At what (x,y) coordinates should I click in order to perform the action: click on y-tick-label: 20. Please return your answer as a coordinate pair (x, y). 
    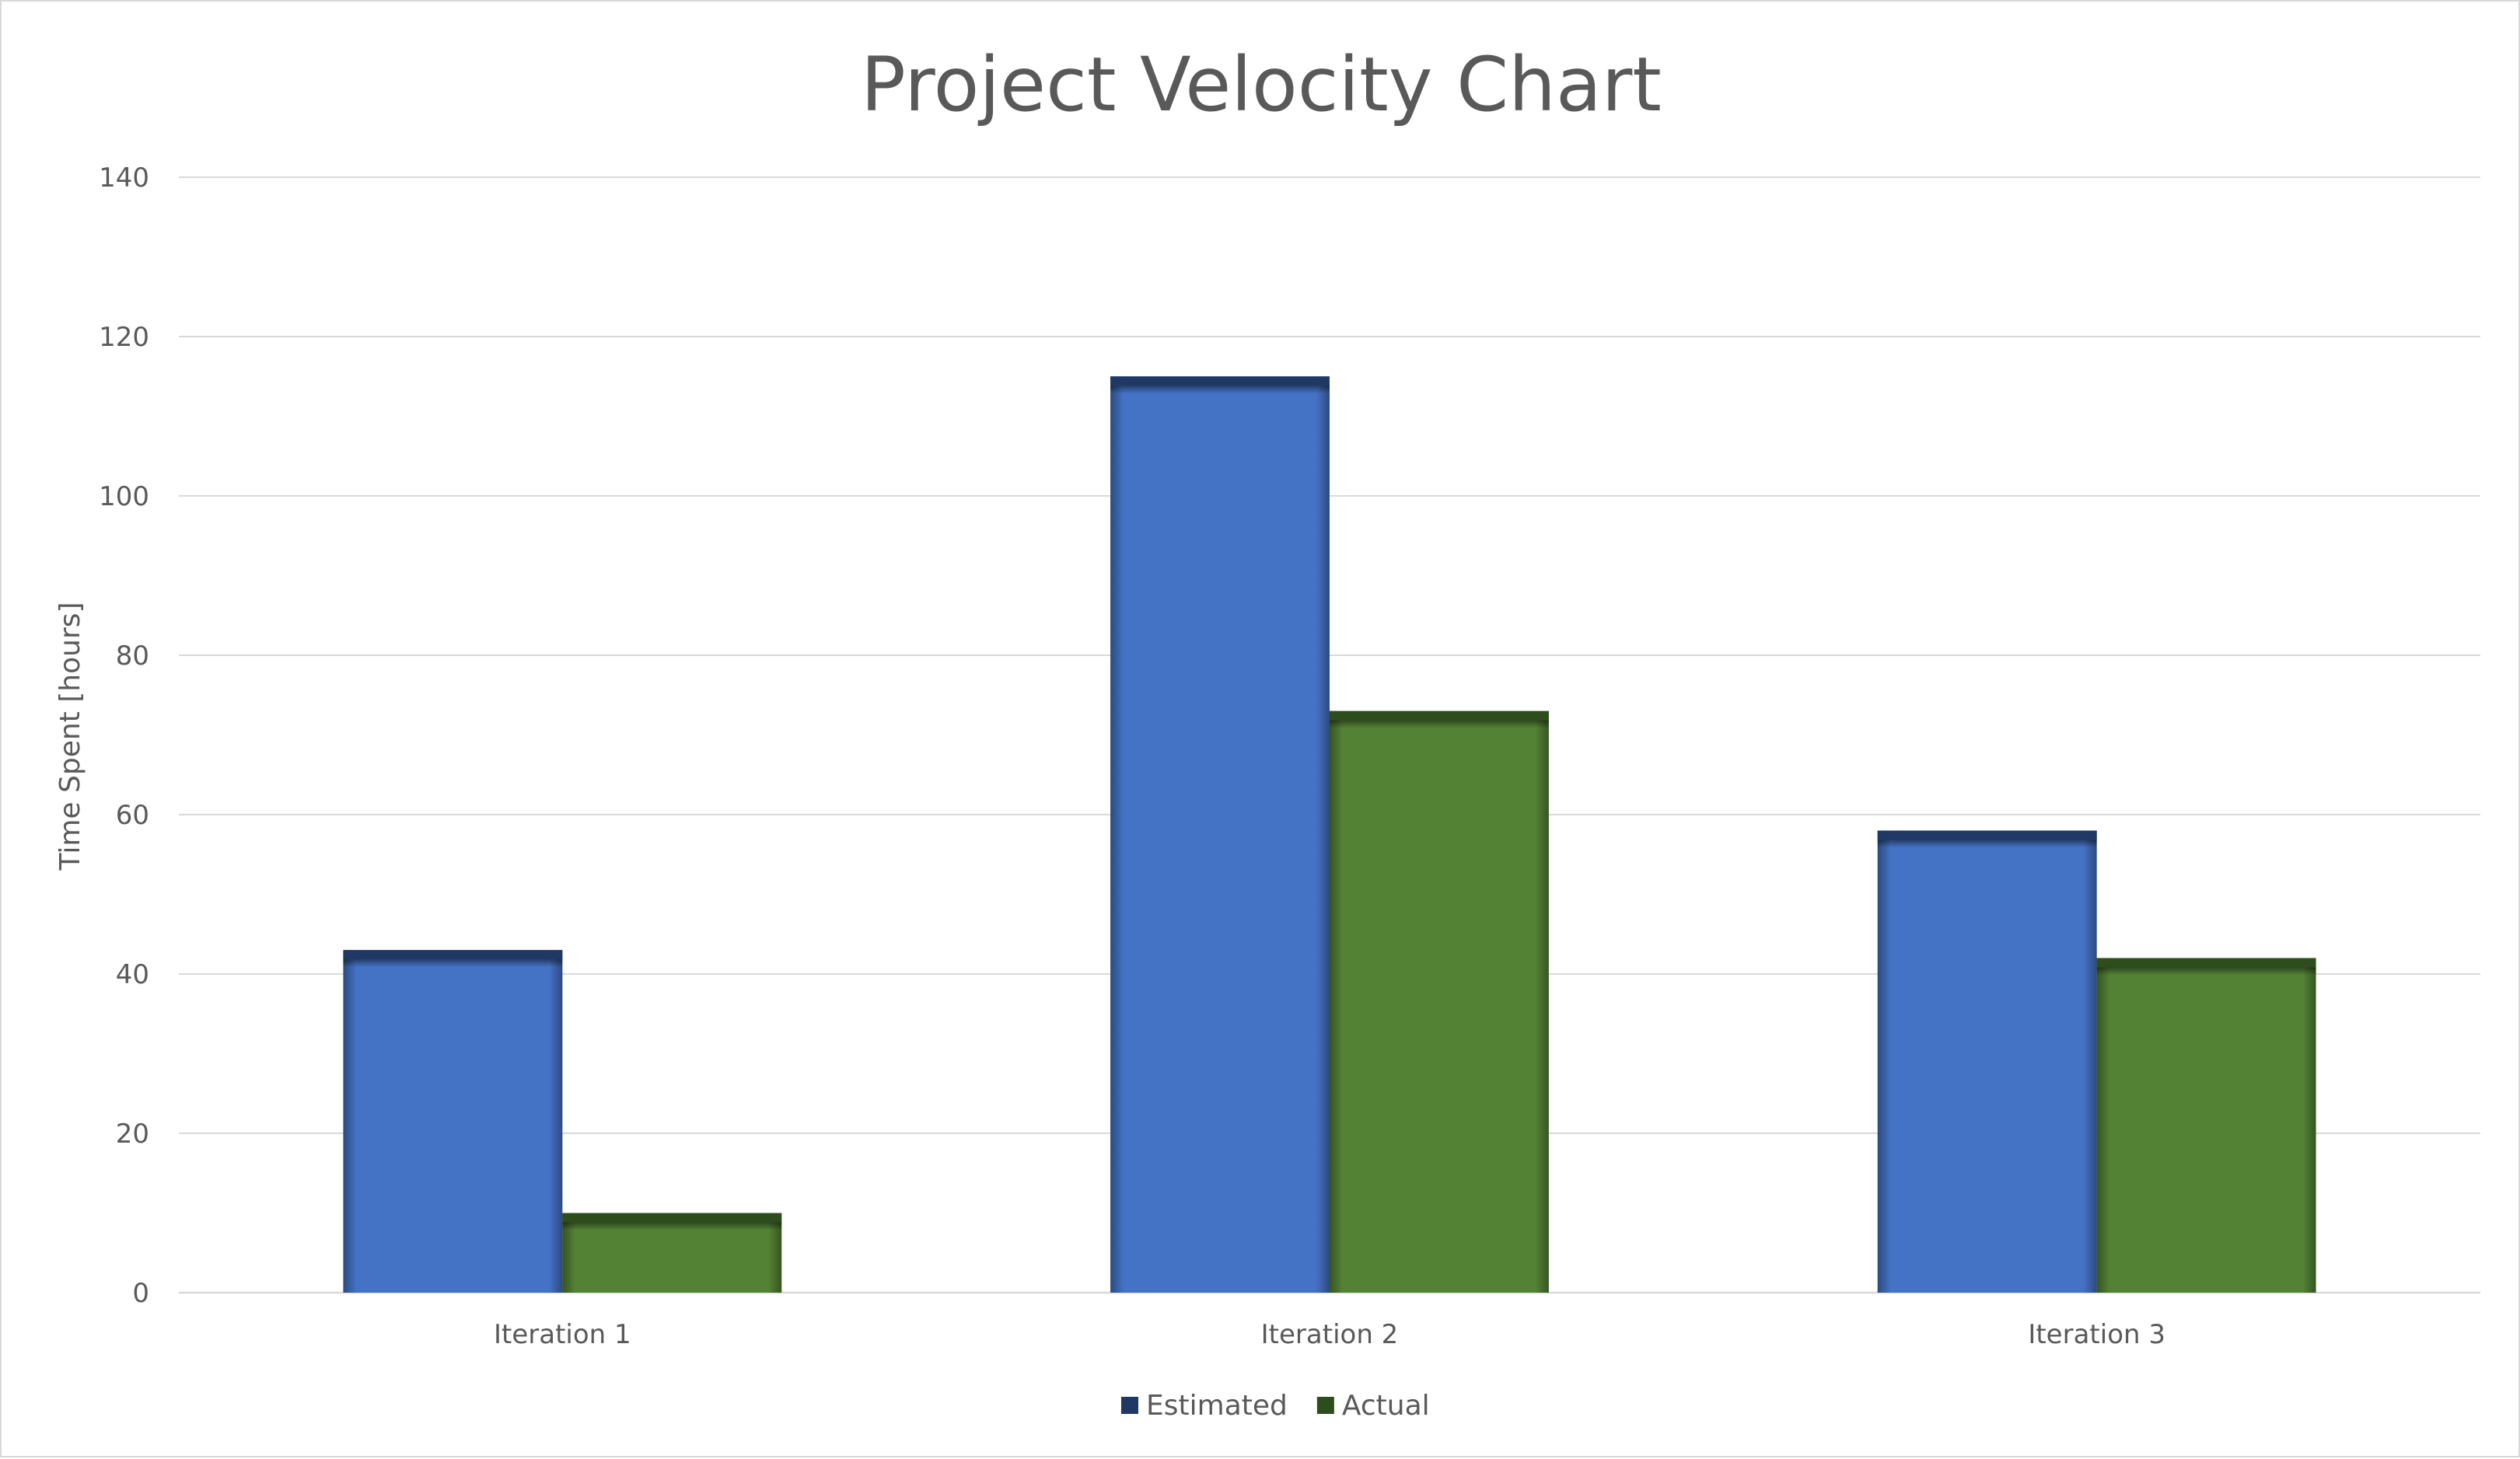
    Looking at the image, I should click on (132, 1134).